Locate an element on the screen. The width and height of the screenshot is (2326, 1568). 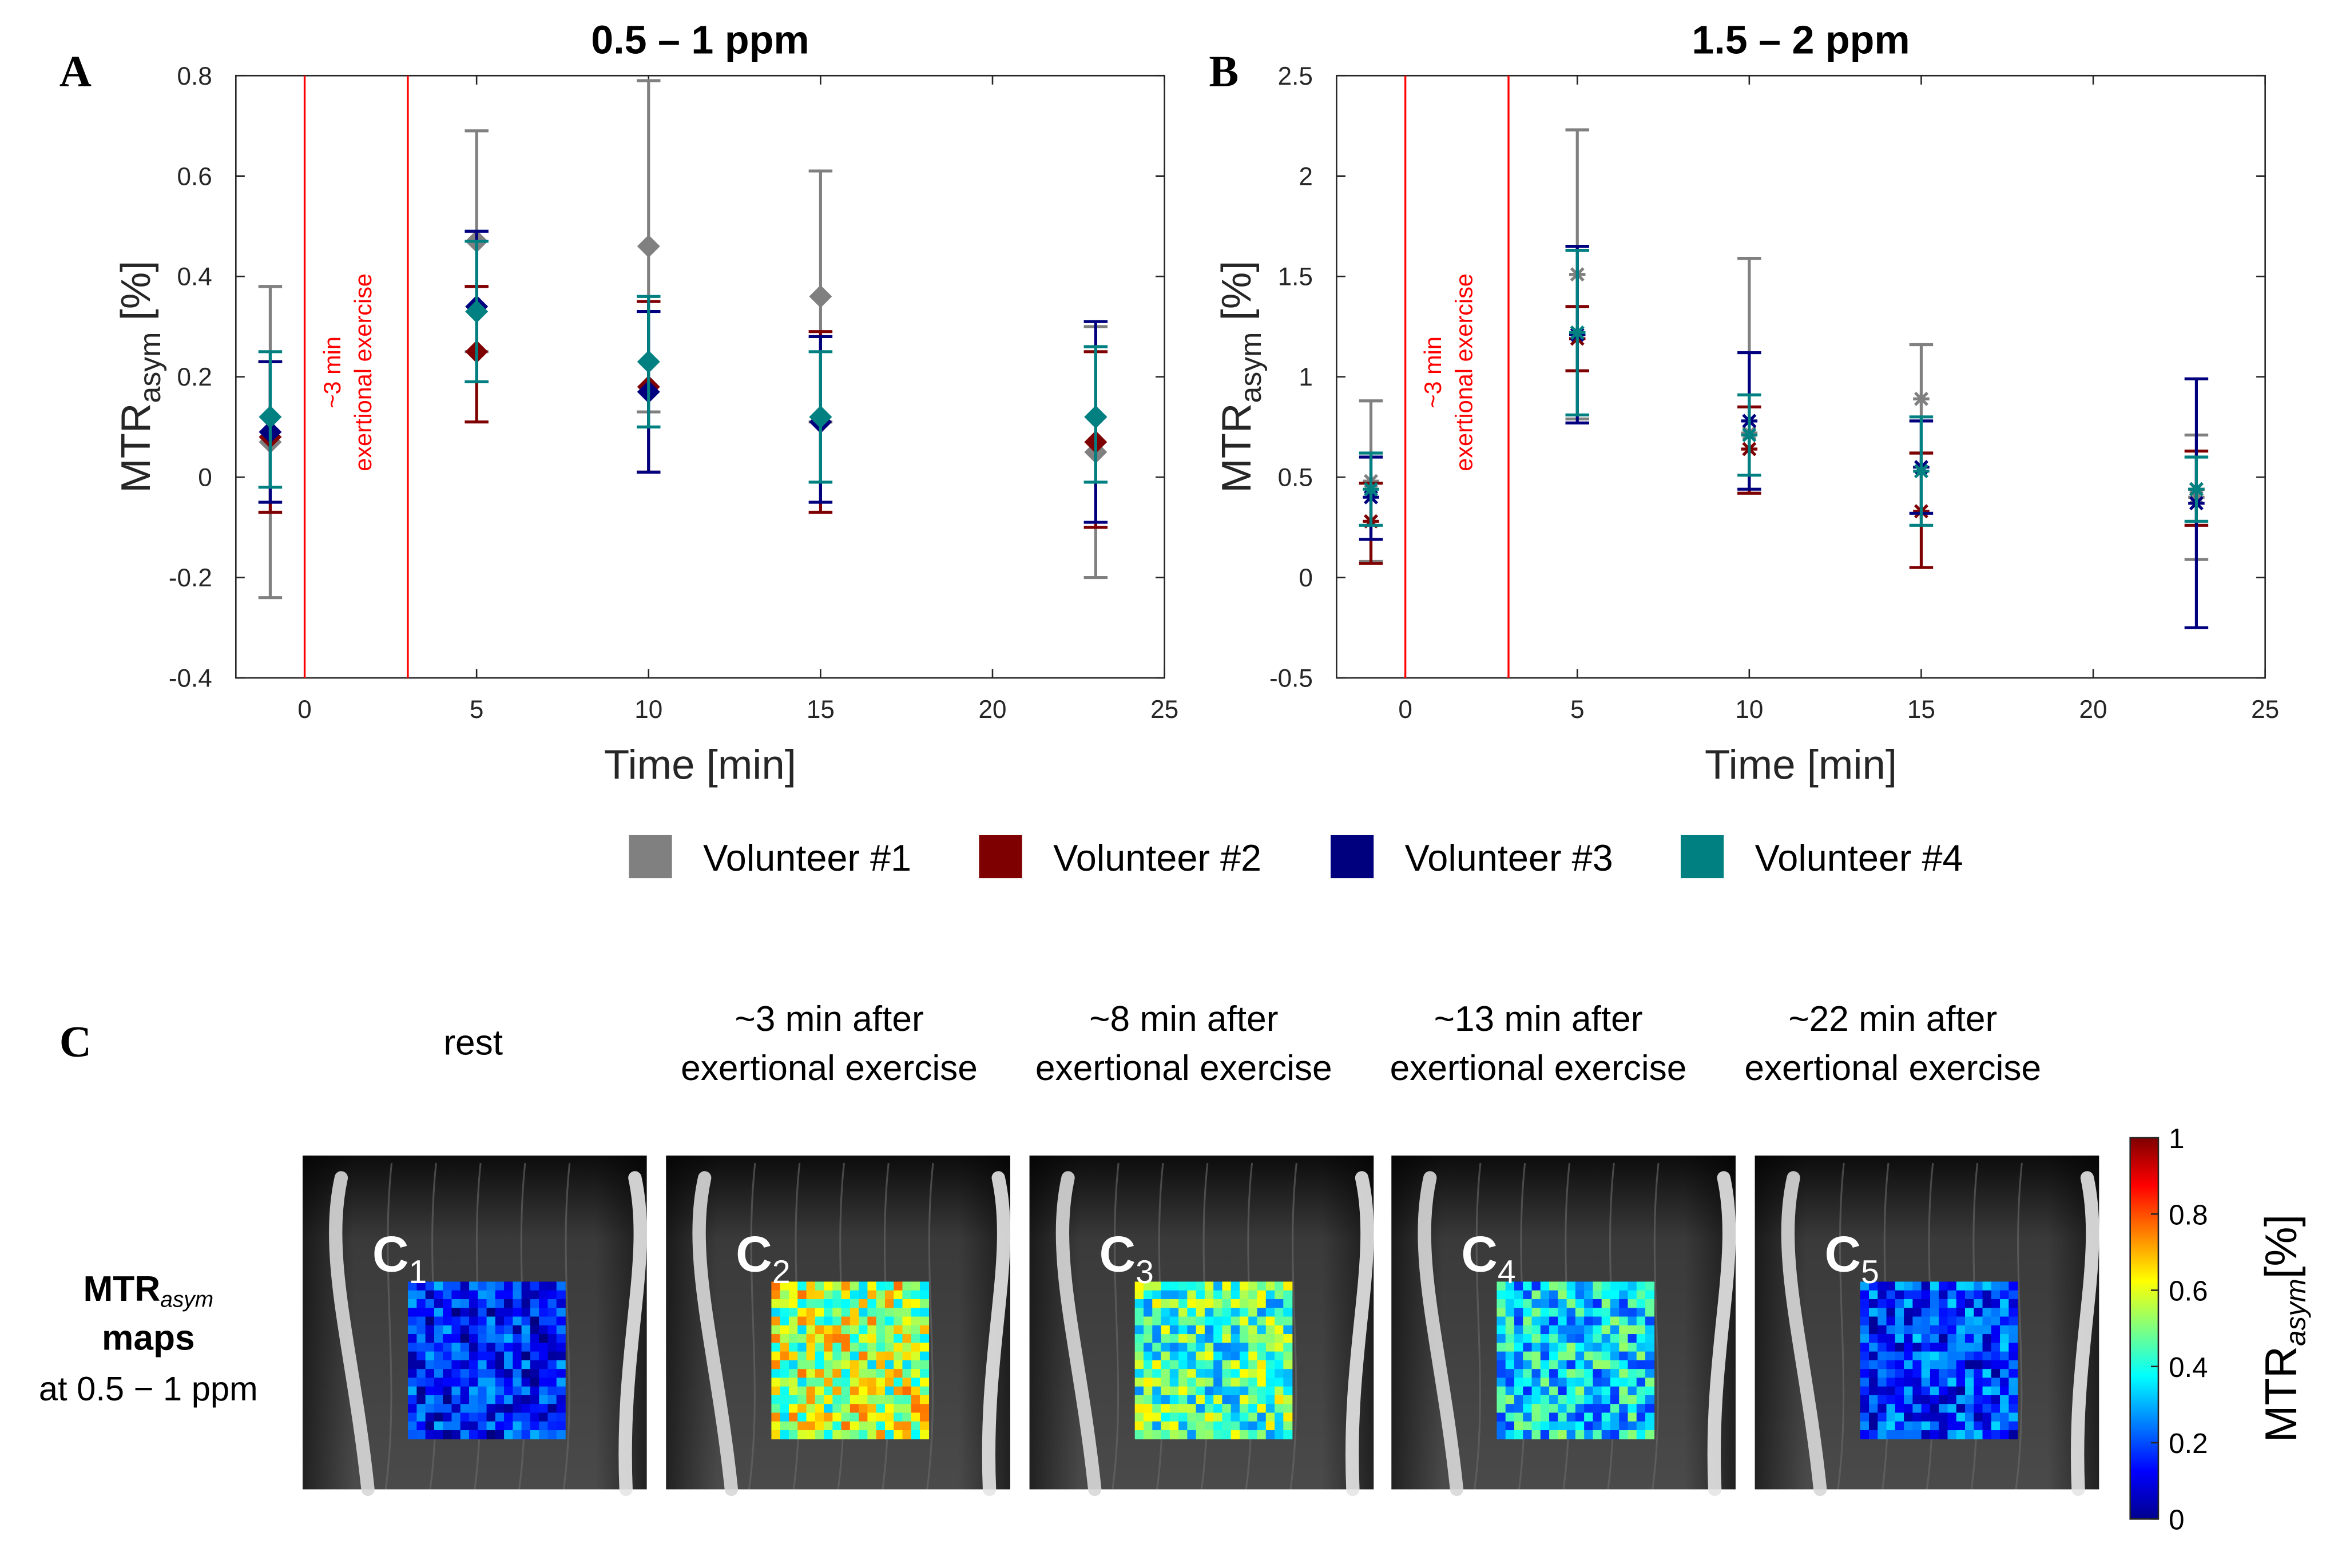
mri-edge-left is located at coordinates (1804, 1333).